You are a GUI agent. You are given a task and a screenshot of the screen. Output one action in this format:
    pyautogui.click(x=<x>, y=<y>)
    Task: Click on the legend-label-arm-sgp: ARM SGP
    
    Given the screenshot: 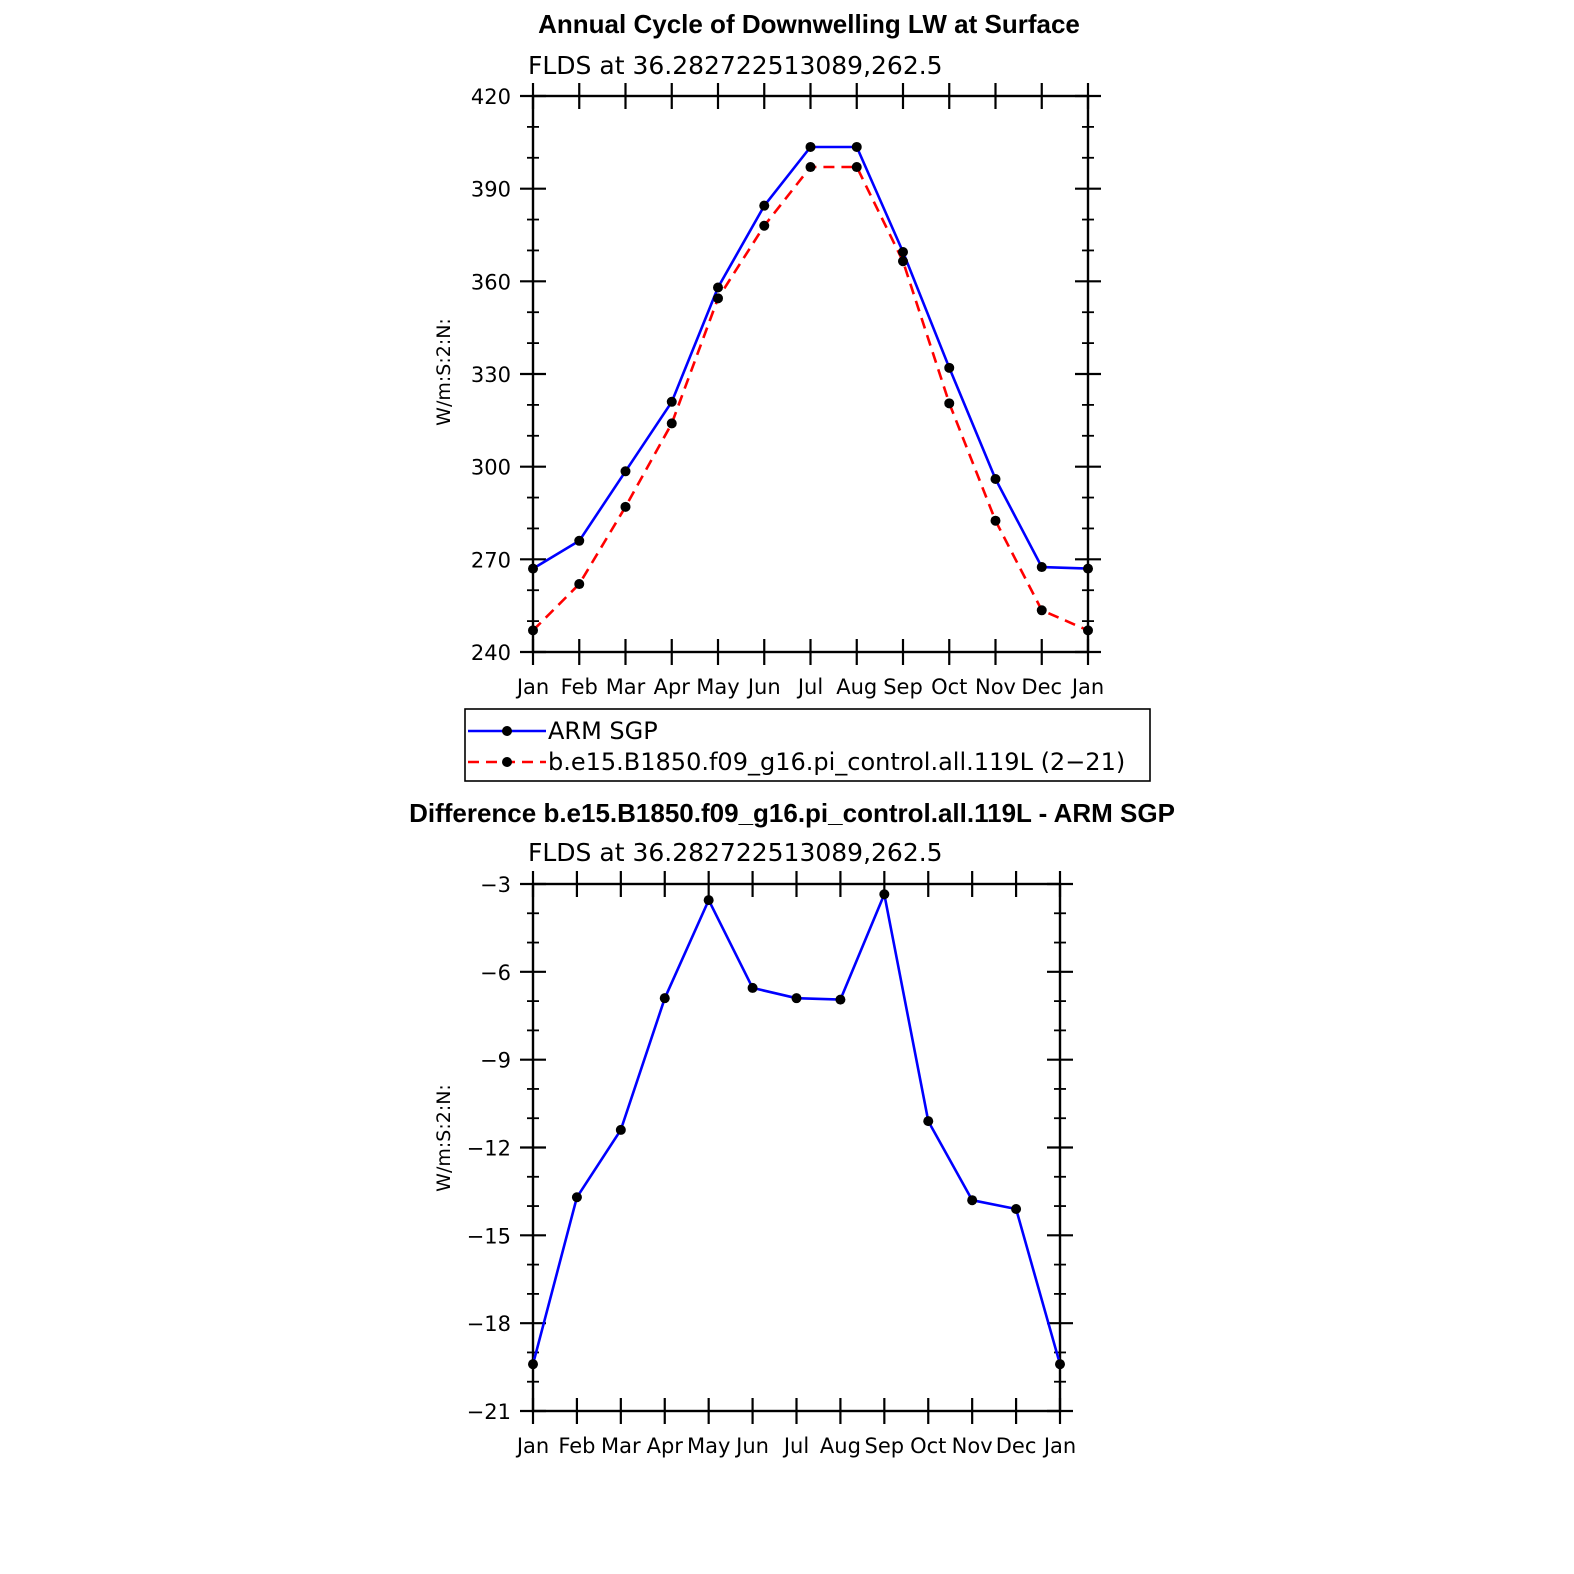 What is the action you would take?
    pyautogui.click(x=603, y=731)
    